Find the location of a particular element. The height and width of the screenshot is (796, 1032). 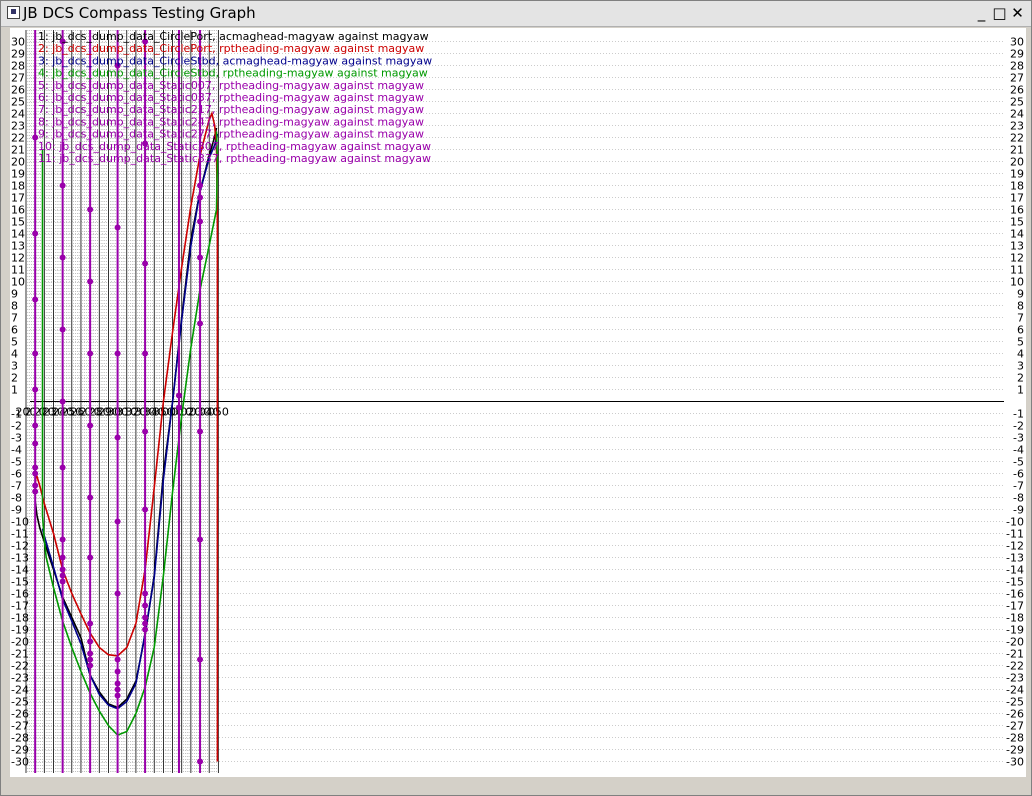

y-tick-label-left: -22 is located at coordinates (20, 666).